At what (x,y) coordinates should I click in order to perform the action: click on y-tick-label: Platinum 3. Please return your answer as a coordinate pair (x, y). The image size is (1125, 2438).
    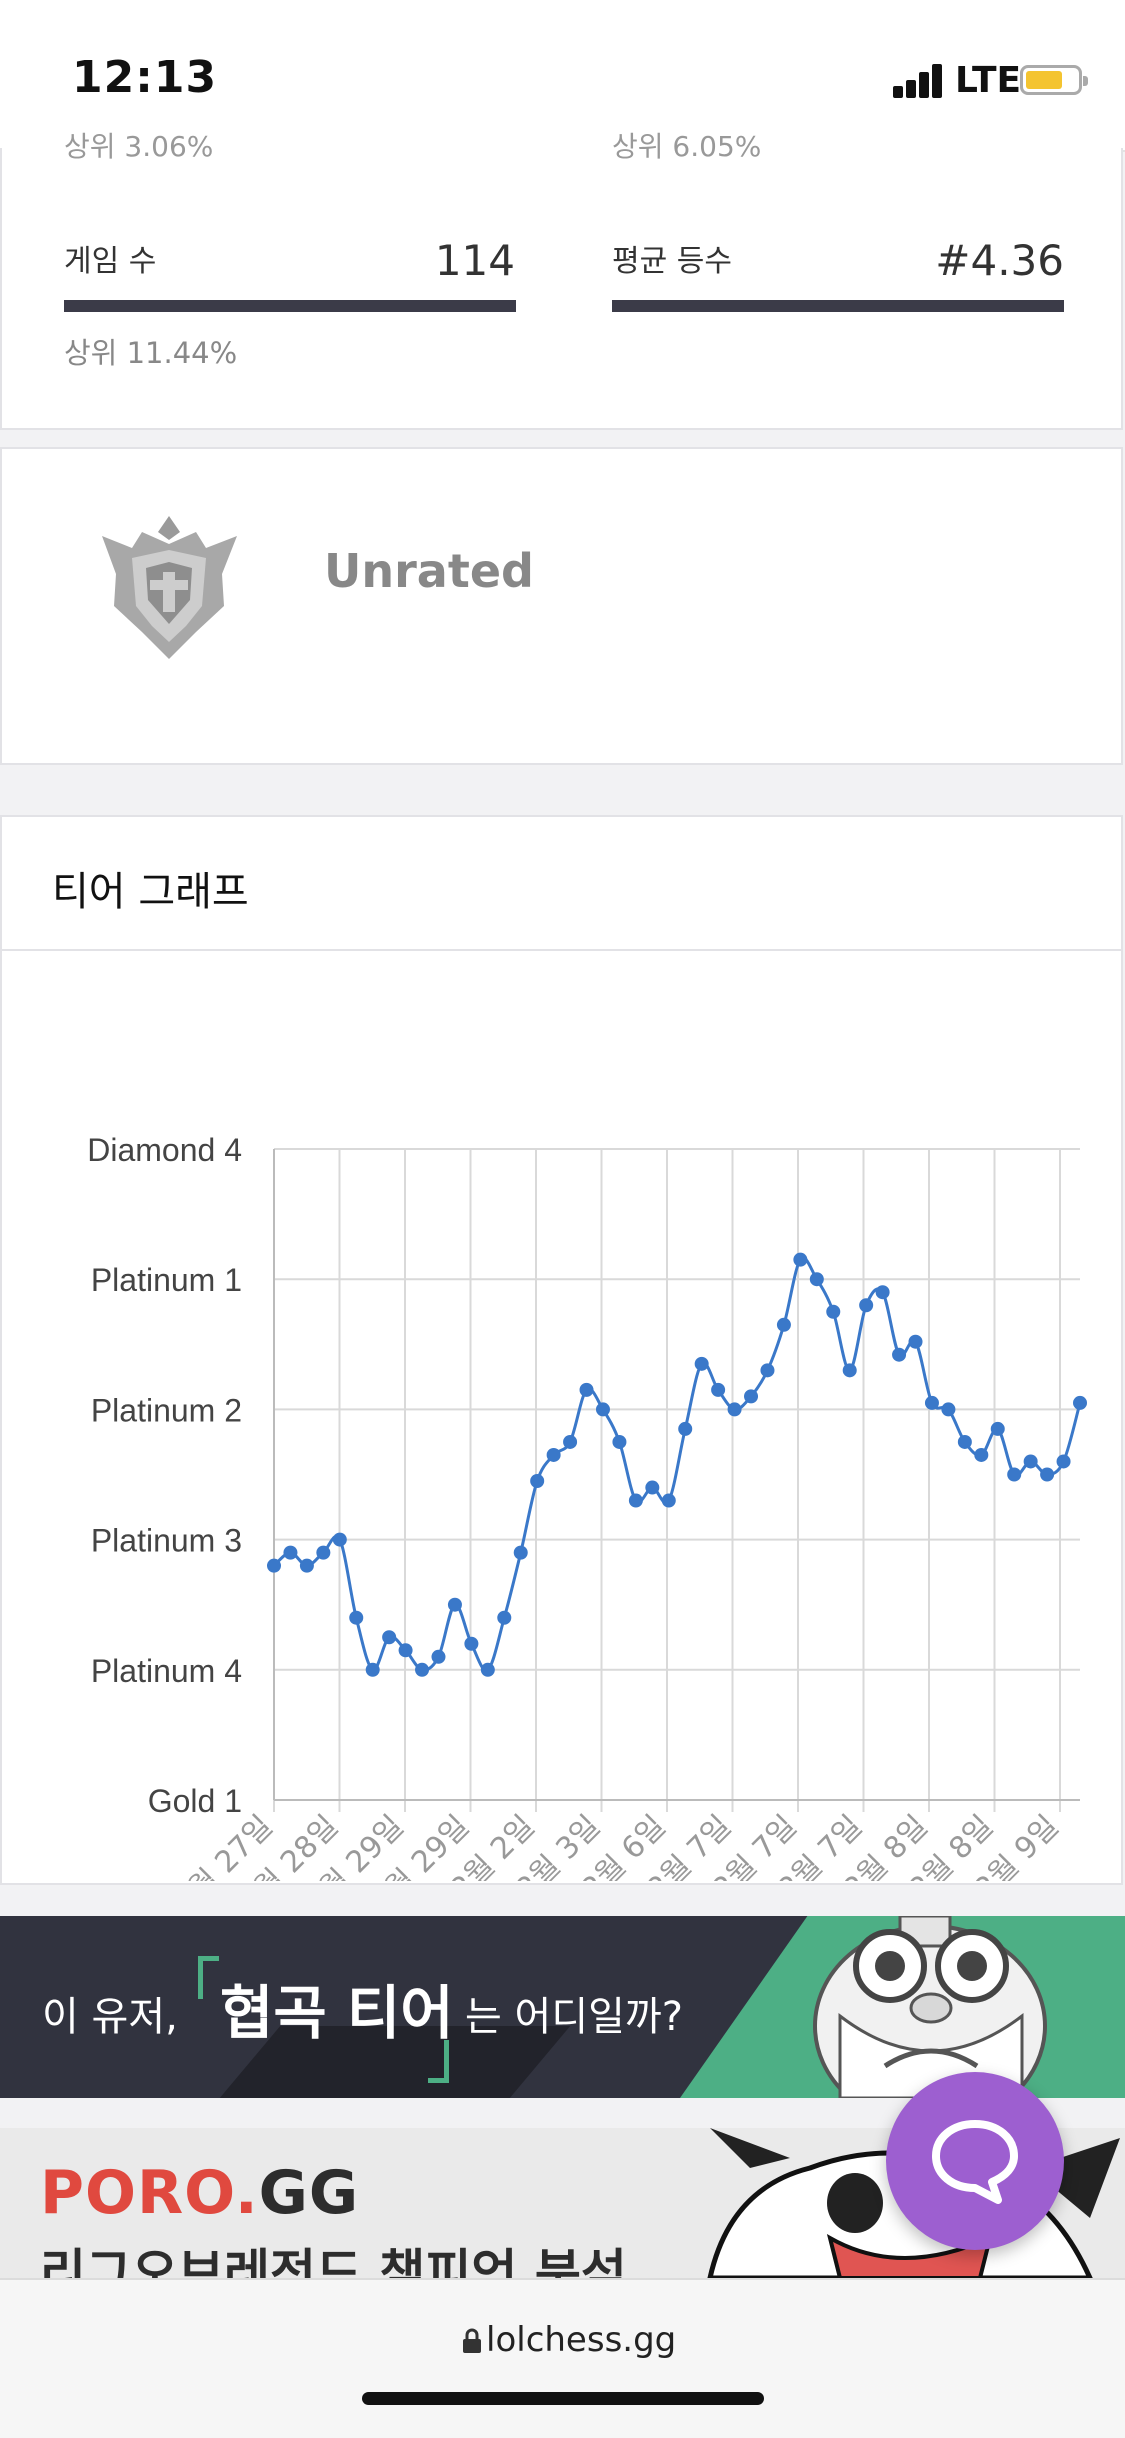
    Looking at the image, I should click on (166, 1541).